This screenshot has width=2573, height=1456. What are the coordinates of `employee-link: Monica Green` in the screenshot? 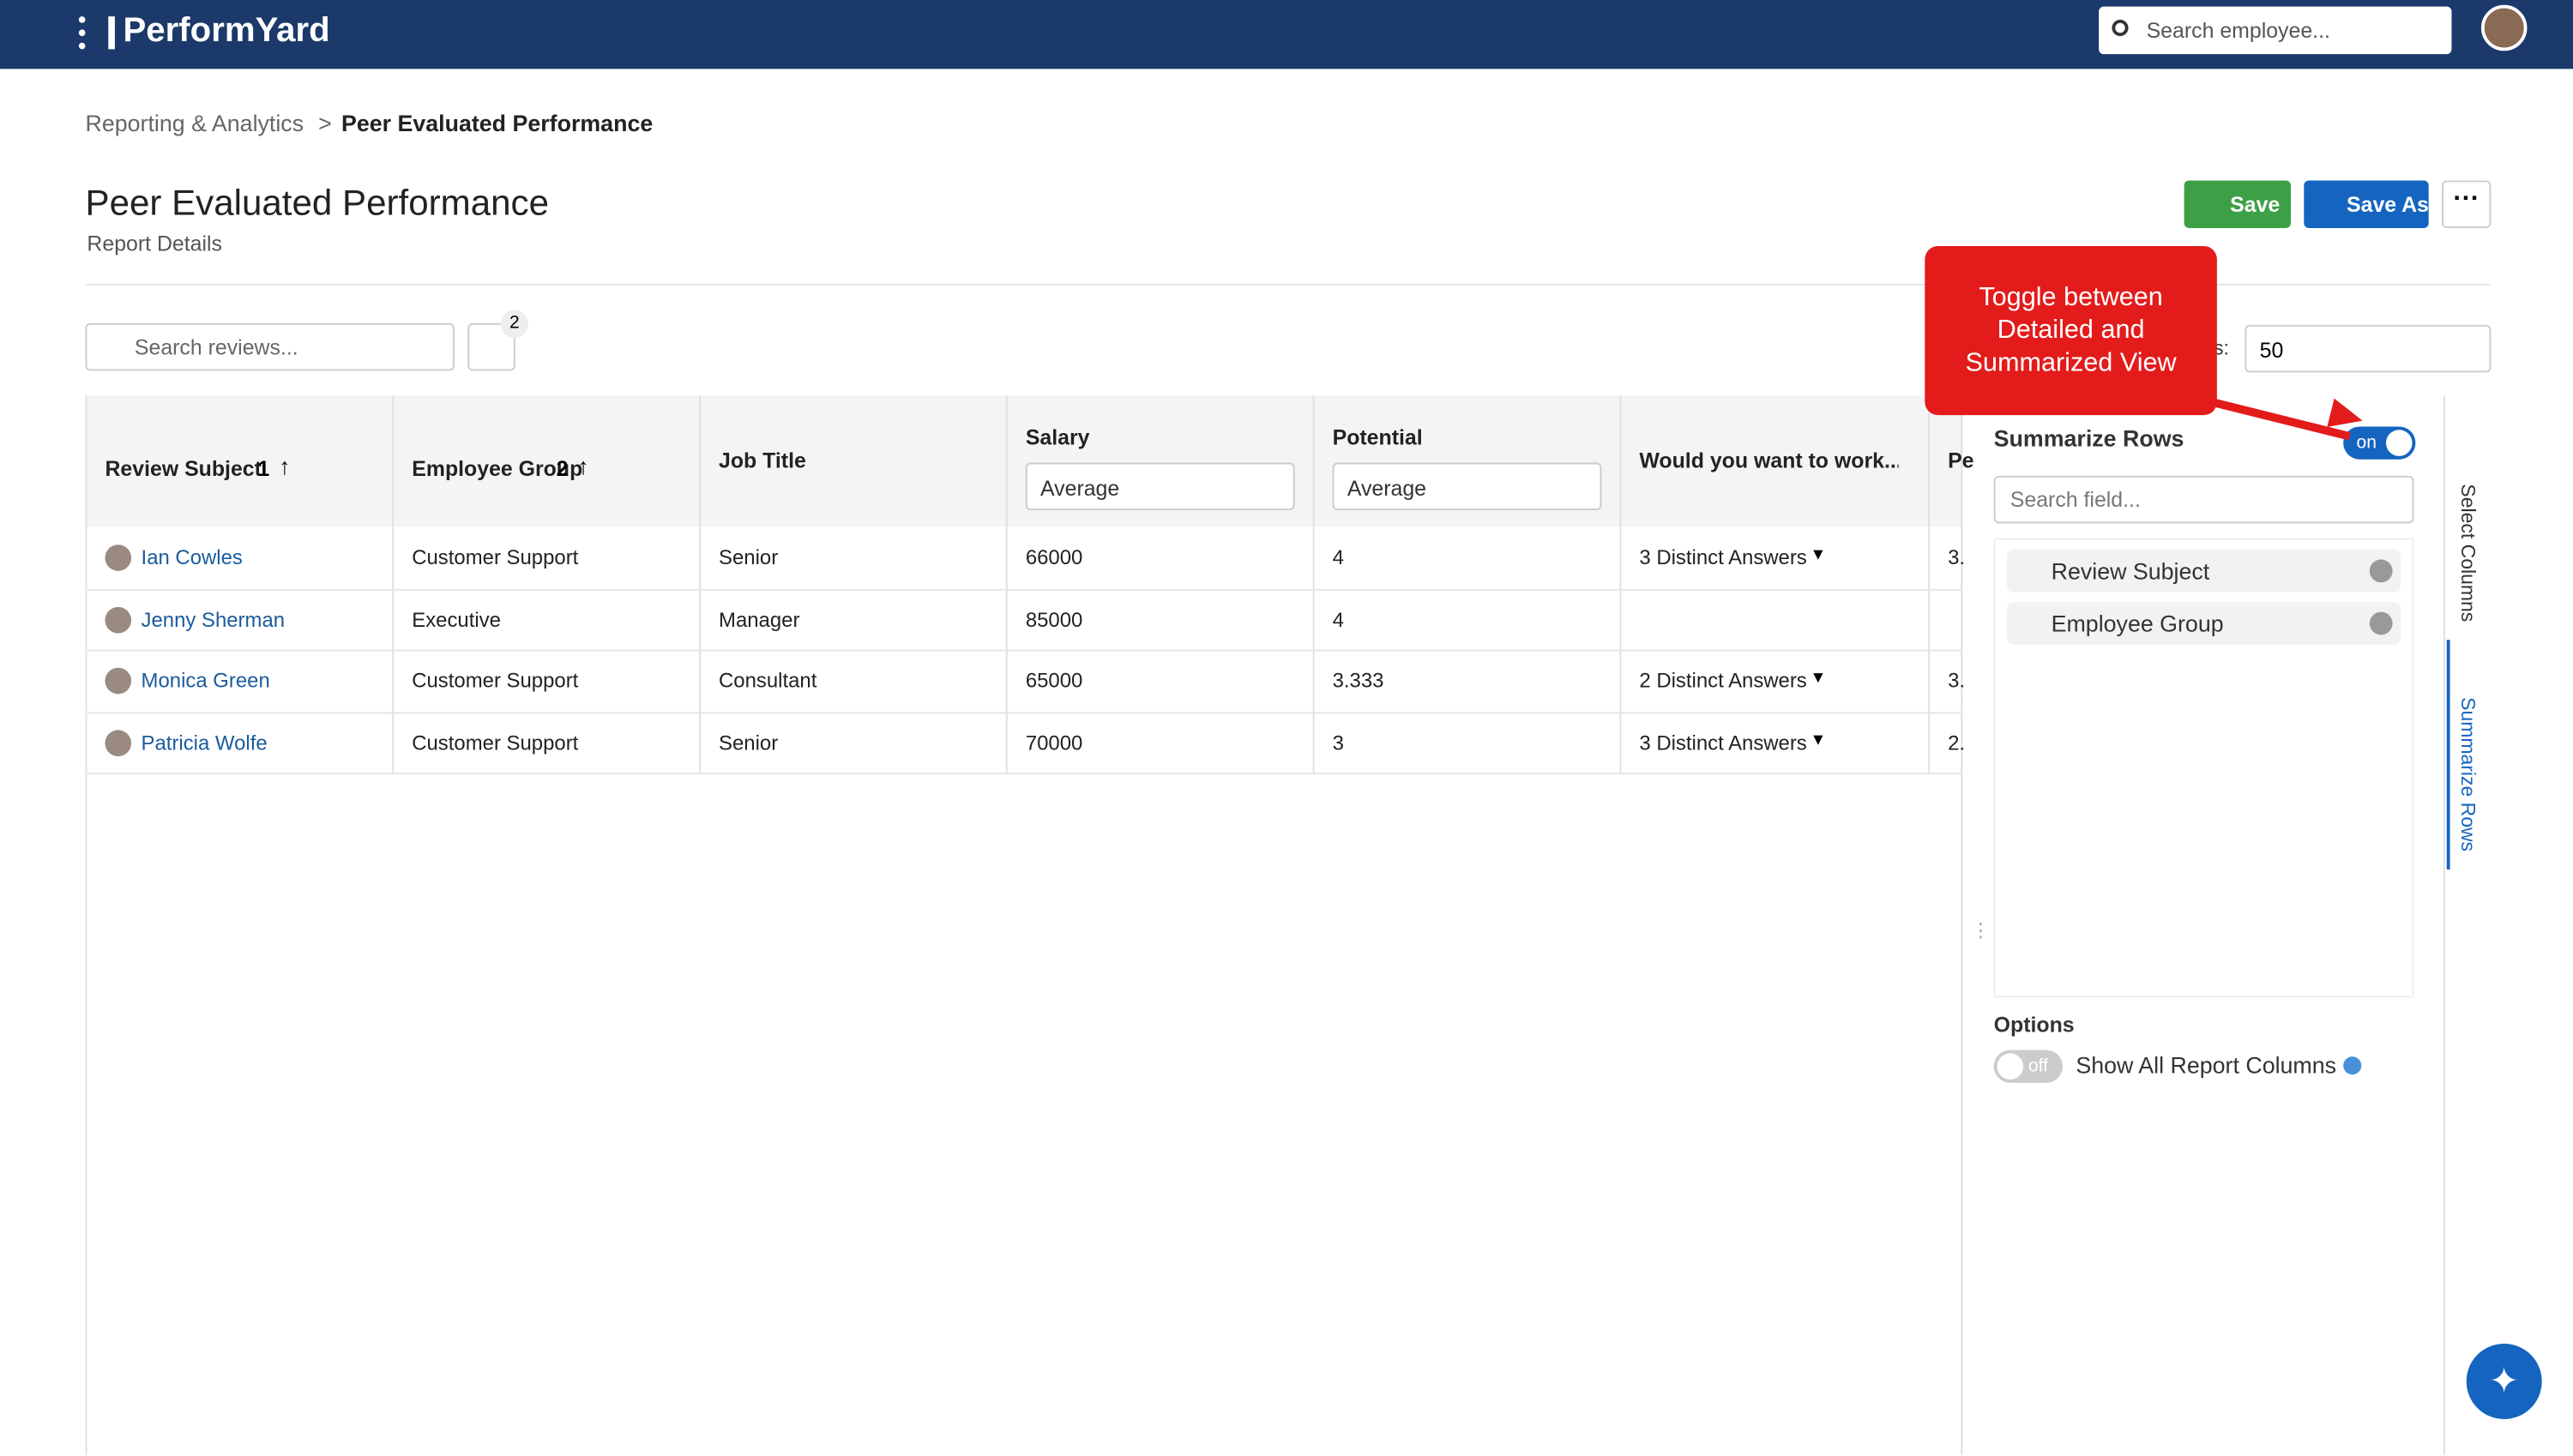 It's located at (205, 681).